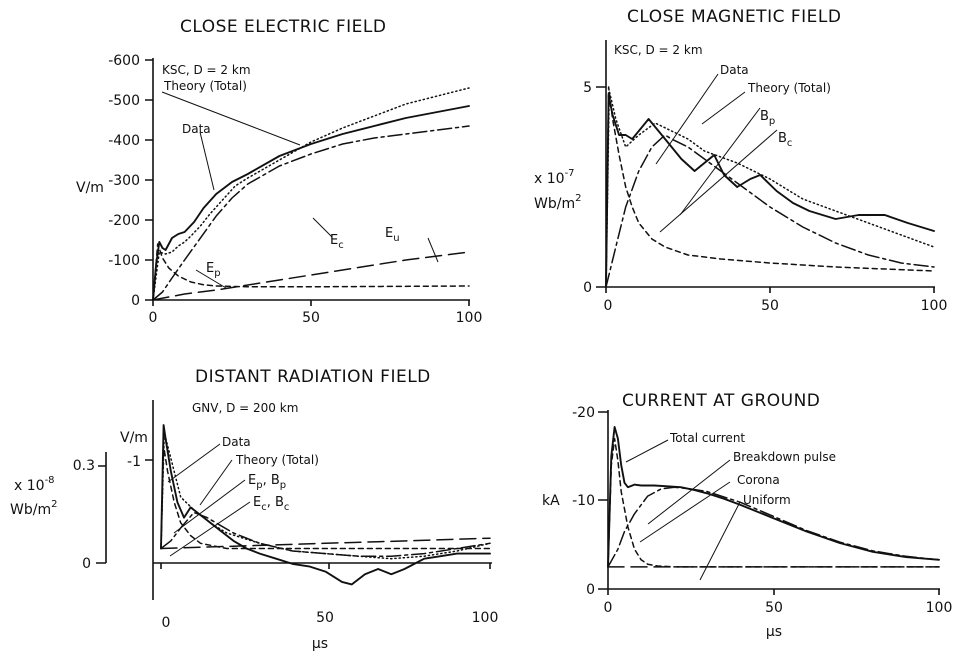 This screenshot has height=656, width=960. I want to click on annotations: Data Theory (Total) Bp Bc, so click(743, 148).